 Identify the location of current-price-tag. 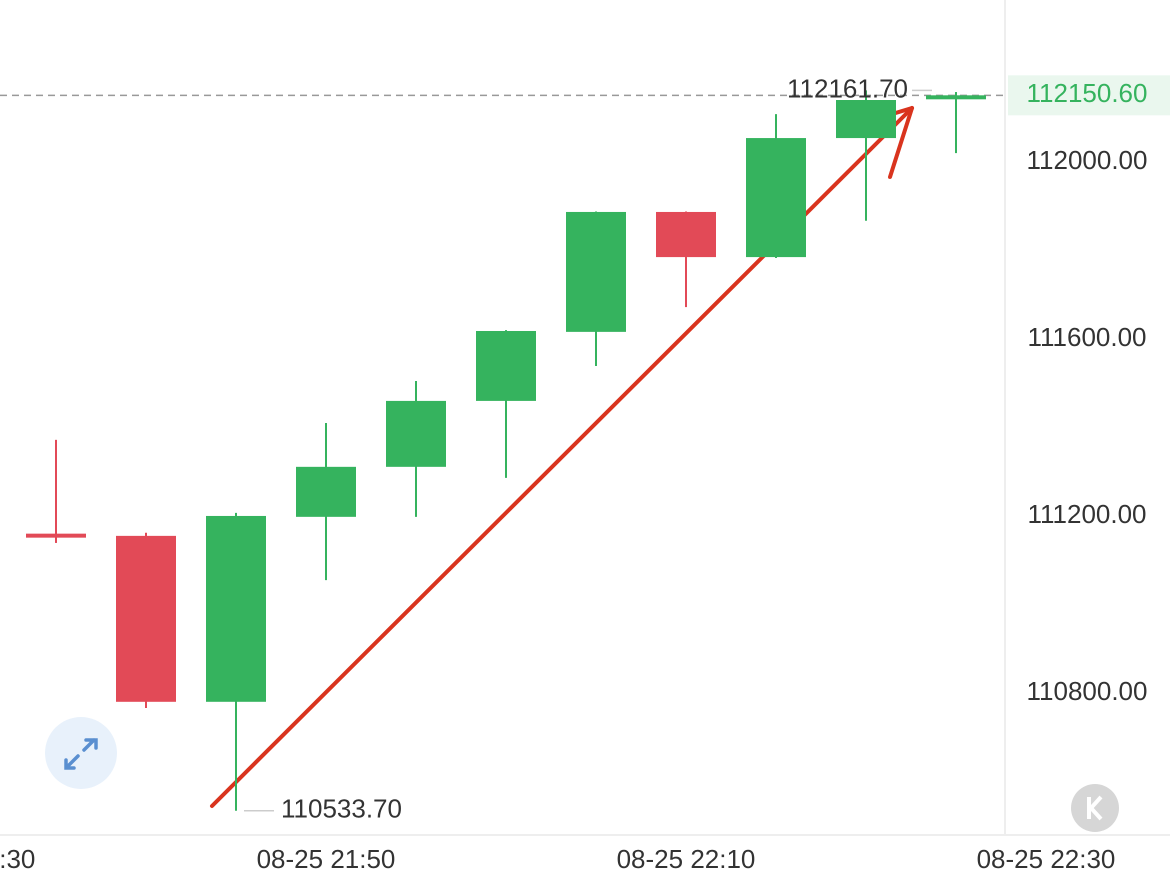
(1089, 95).